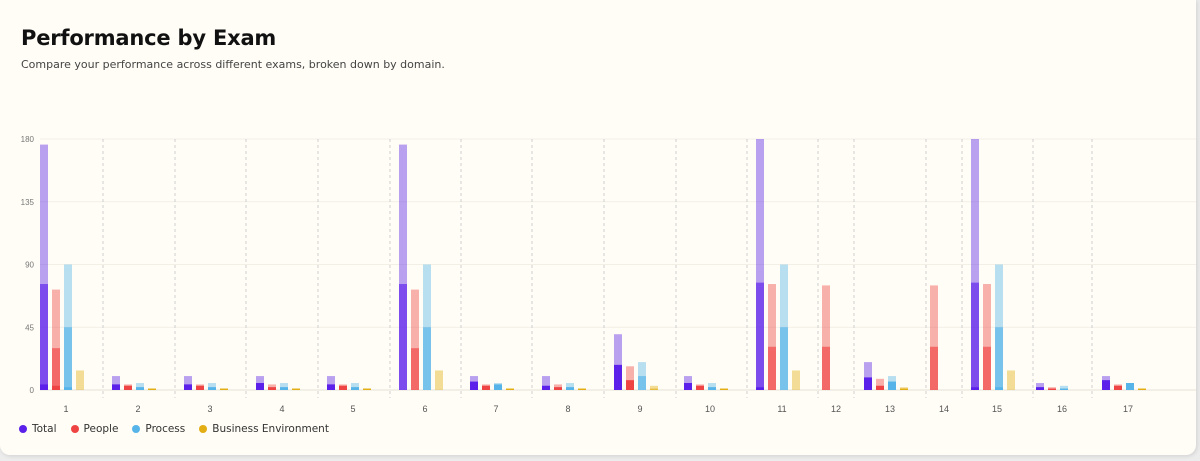 This screenshot has width=1200, height=461. Describe the element at coordinates (1062, 409) in the screenshot. I see `x-tick-label: 16` at that location.